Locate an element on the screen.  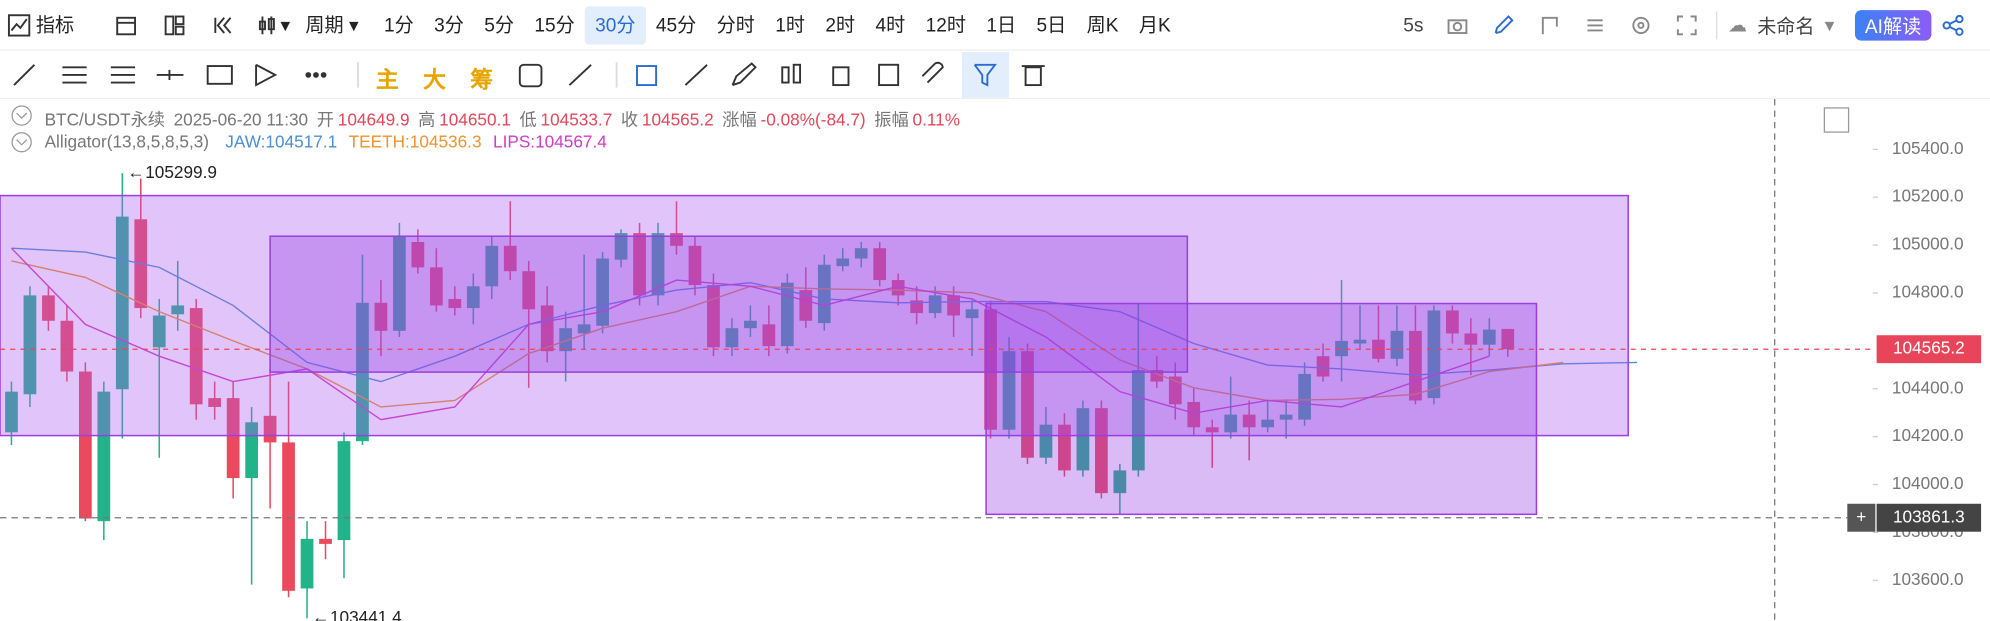
interval-button: 周K is located at coordinates (1102, 26).